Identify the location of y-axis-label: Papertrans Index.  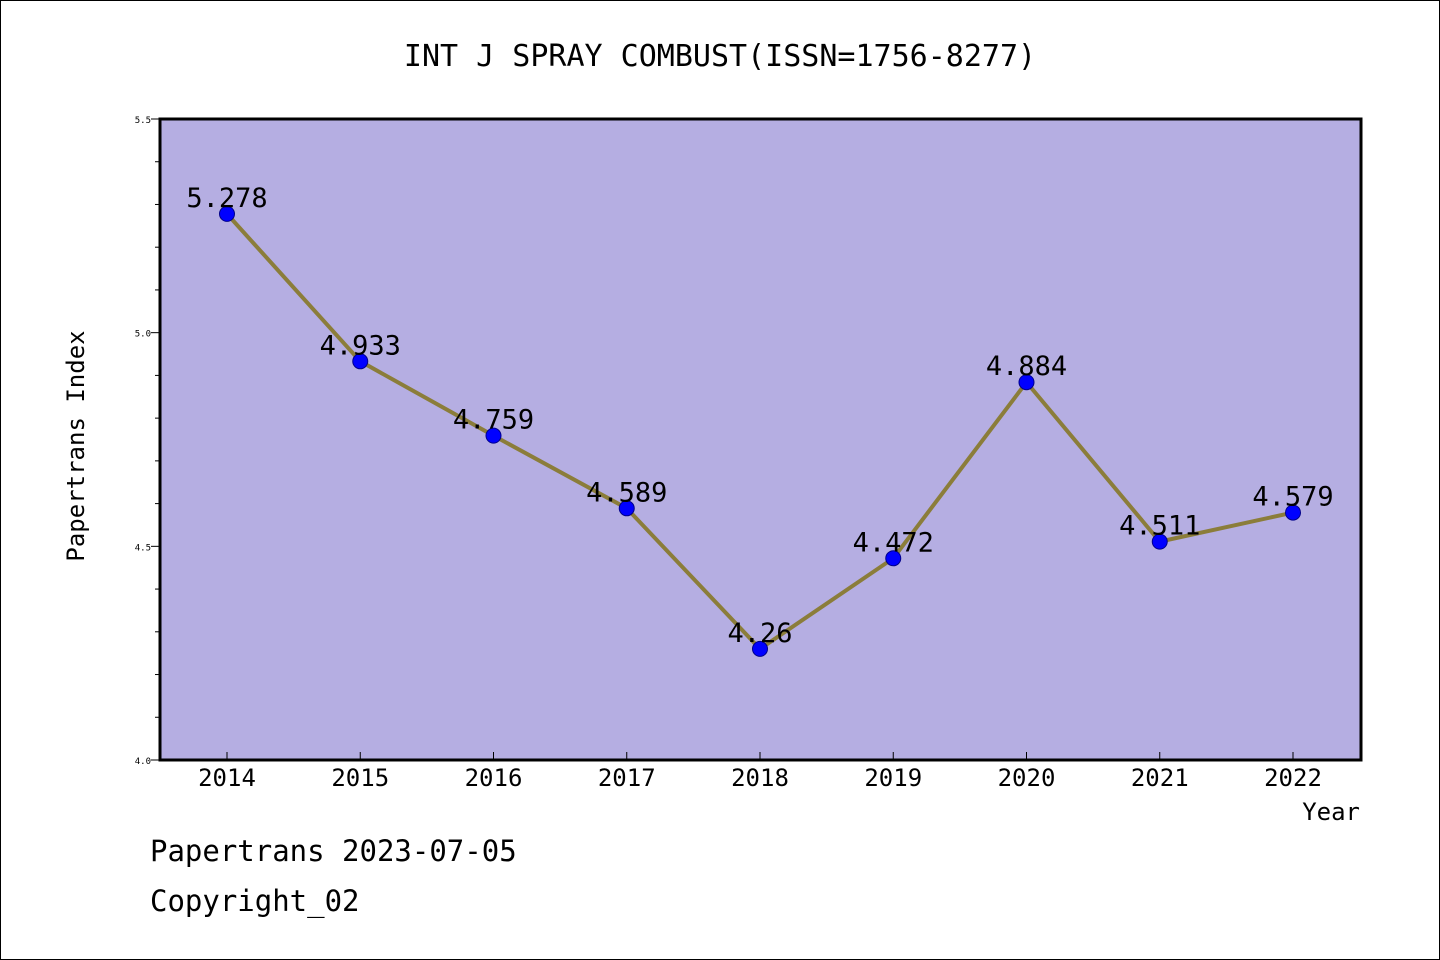
(76, 445).